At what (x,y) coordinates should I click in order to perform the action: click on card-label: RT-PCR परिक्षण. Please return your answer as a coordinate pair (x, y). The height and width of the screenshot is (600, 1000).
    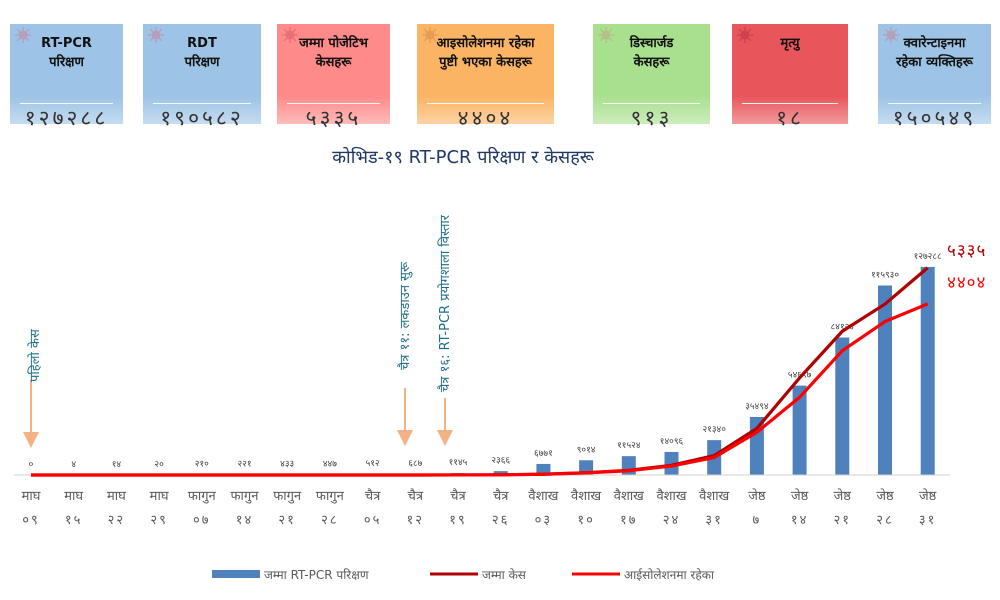
    Looking at the image, I should click on (66, 53).